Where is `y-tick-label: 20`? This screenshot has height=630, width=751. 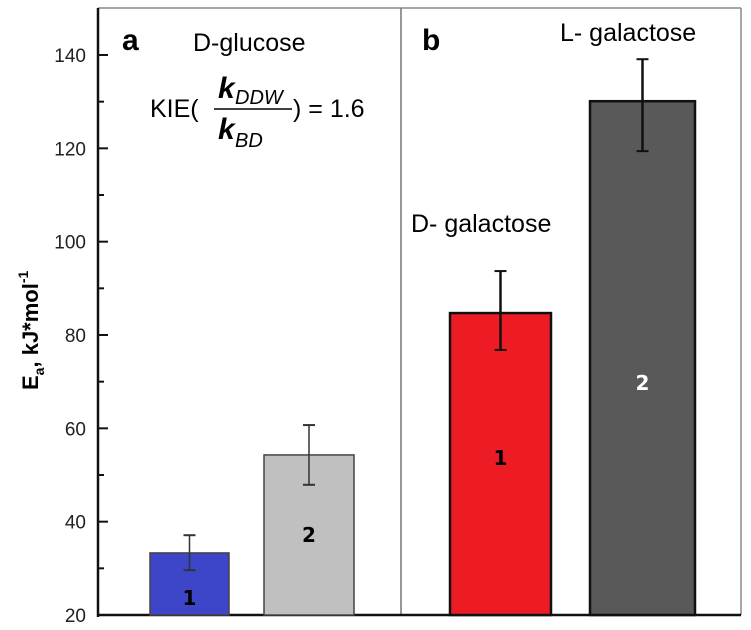 y-tick-label: 20 is located at coordinates (75, 616).